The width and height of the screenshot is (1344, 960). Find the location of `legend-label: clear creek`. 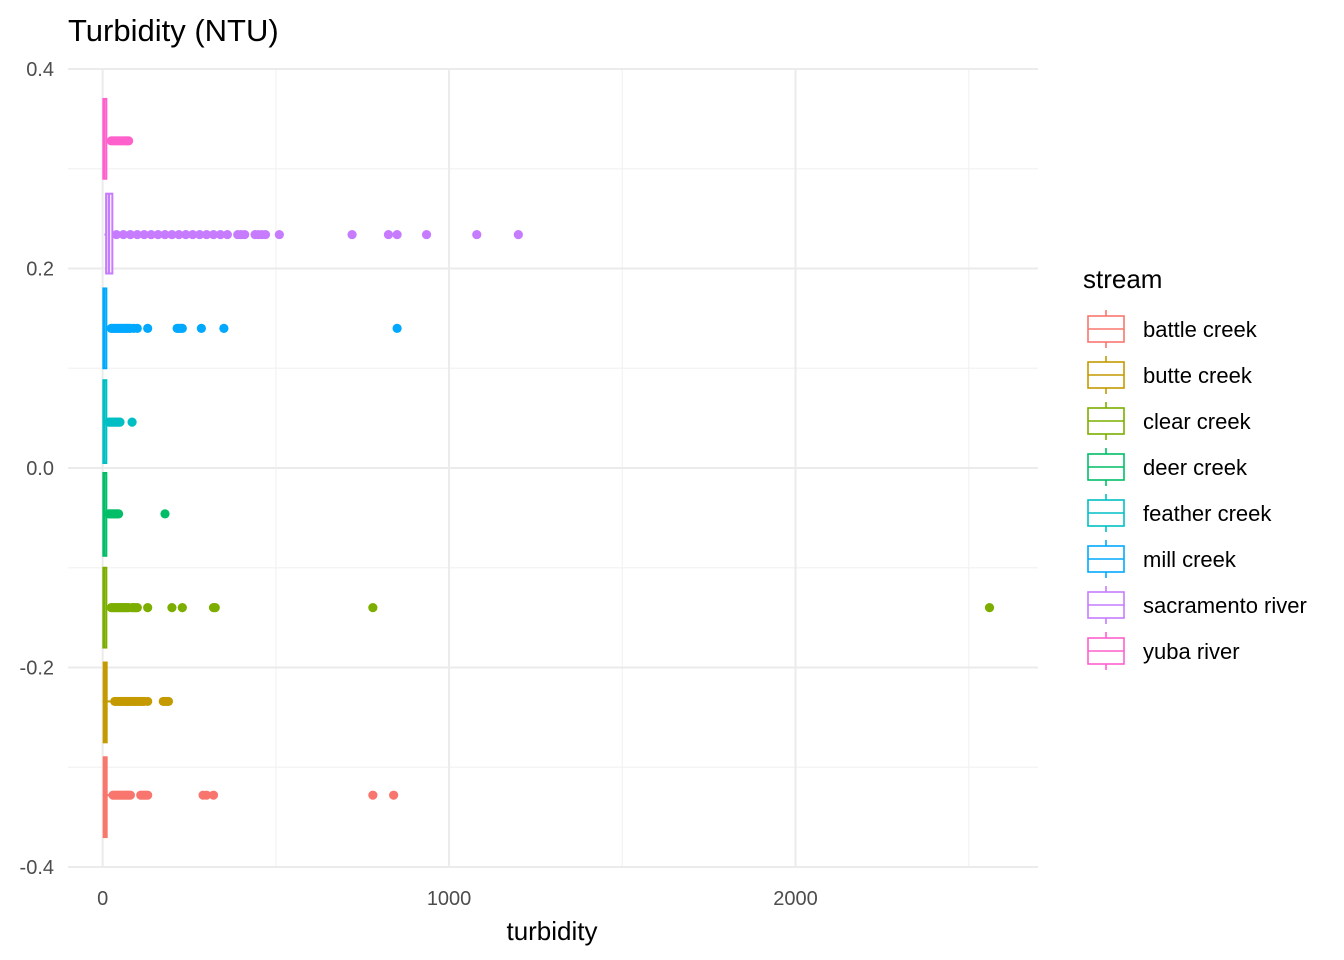

legend-label: clear creek is located at coordinates (1197, 421).